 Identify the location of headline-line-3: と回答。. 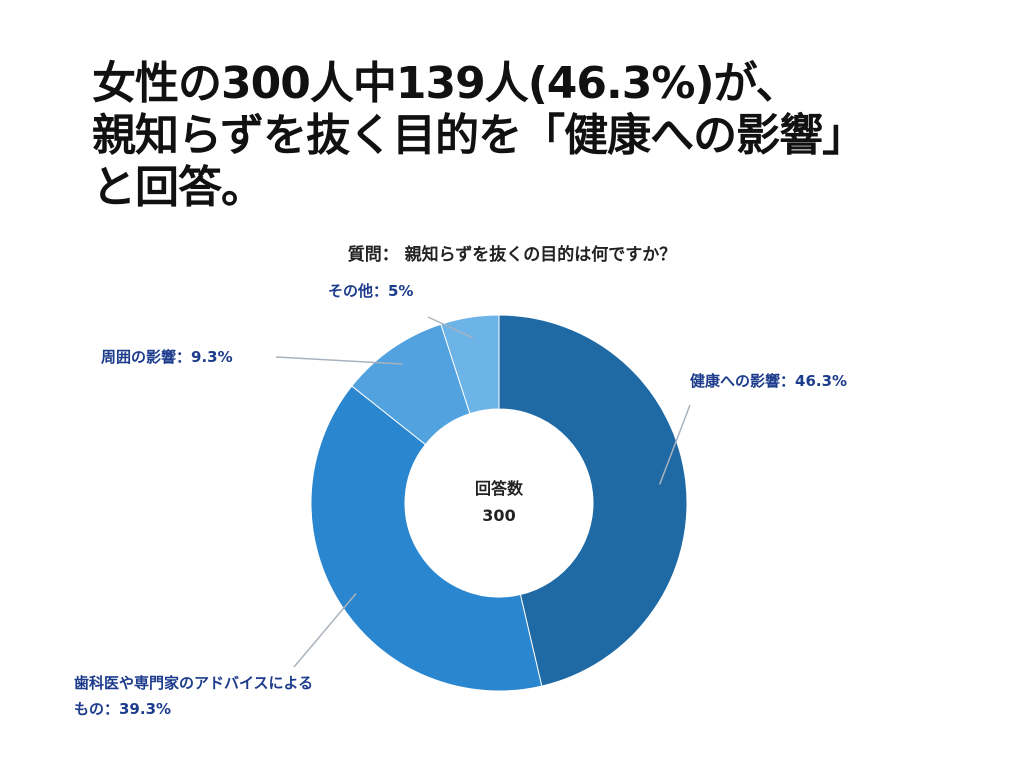
(178, 187).